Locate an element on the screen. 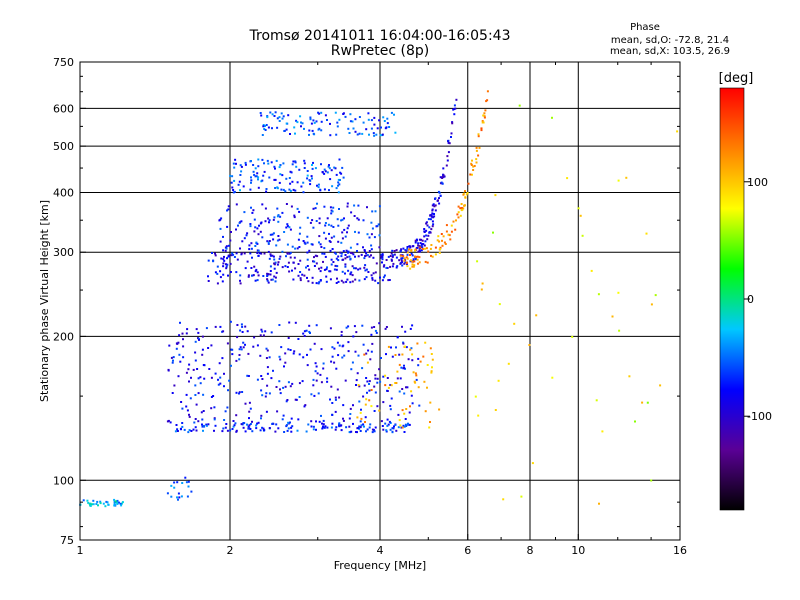  chart-subtitle: RwPretec (8p) is located at coordinates (380, 51).